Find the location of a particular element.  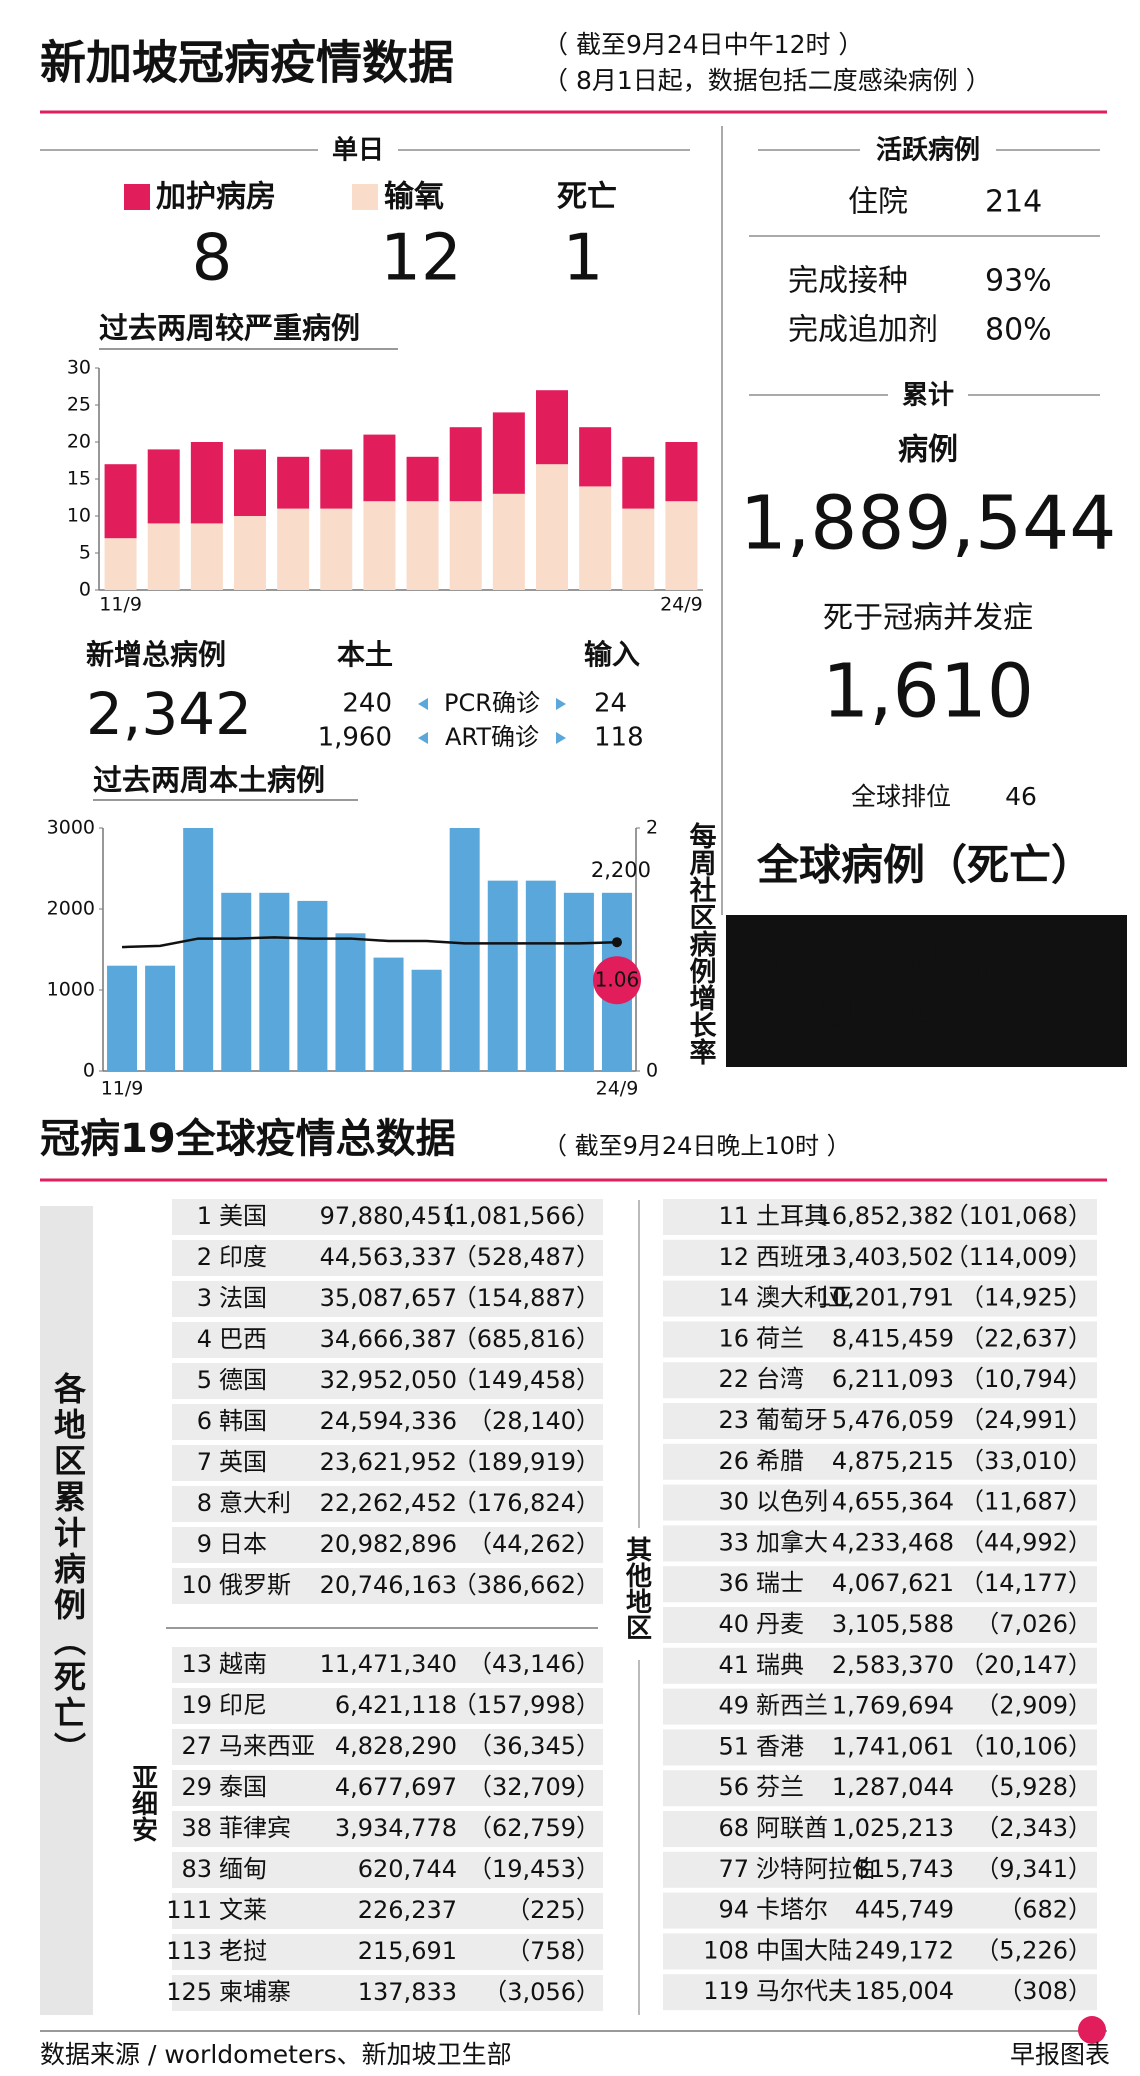

cases: 35,087,657 is located at coordinates (388, 1298).